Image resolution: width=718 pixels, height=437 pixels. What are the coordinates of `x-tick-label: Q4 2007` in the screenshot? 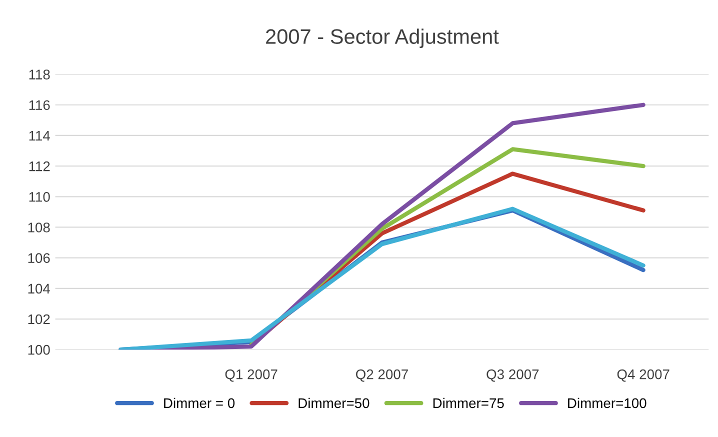 It's located at (643, 375).